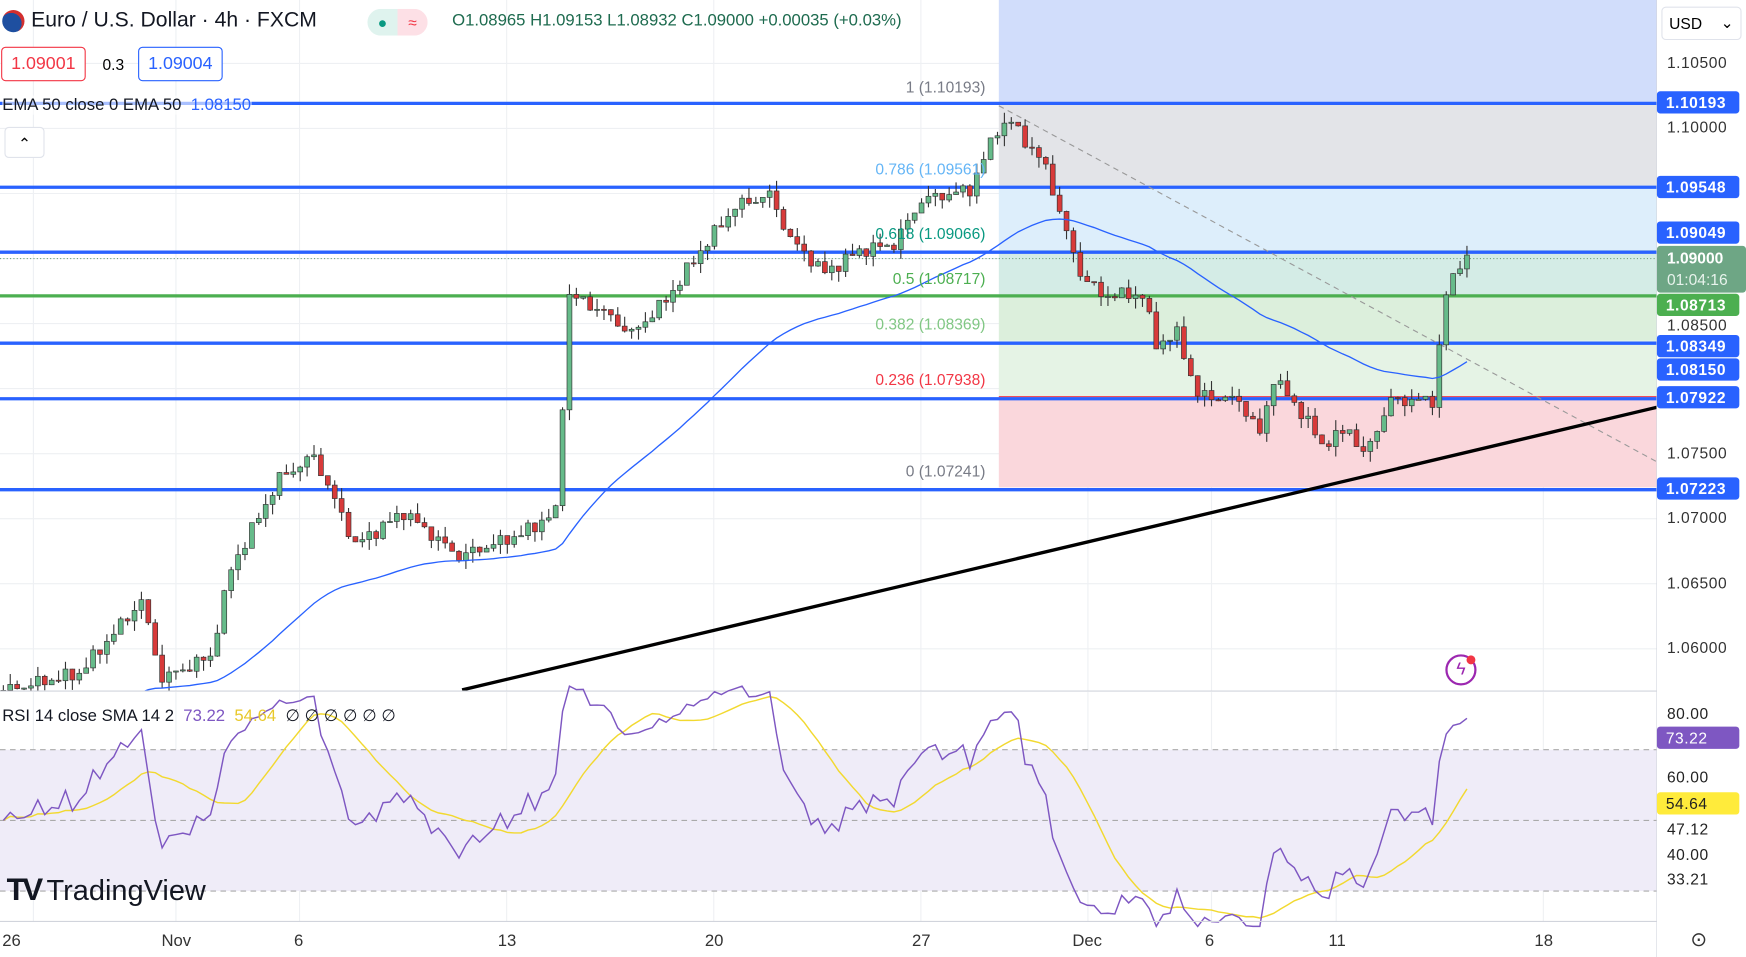 The height and width of the screenshot is (957, 1746). I want to click on fib-level-label: 0.786 (1.09561), so click(930, 168).